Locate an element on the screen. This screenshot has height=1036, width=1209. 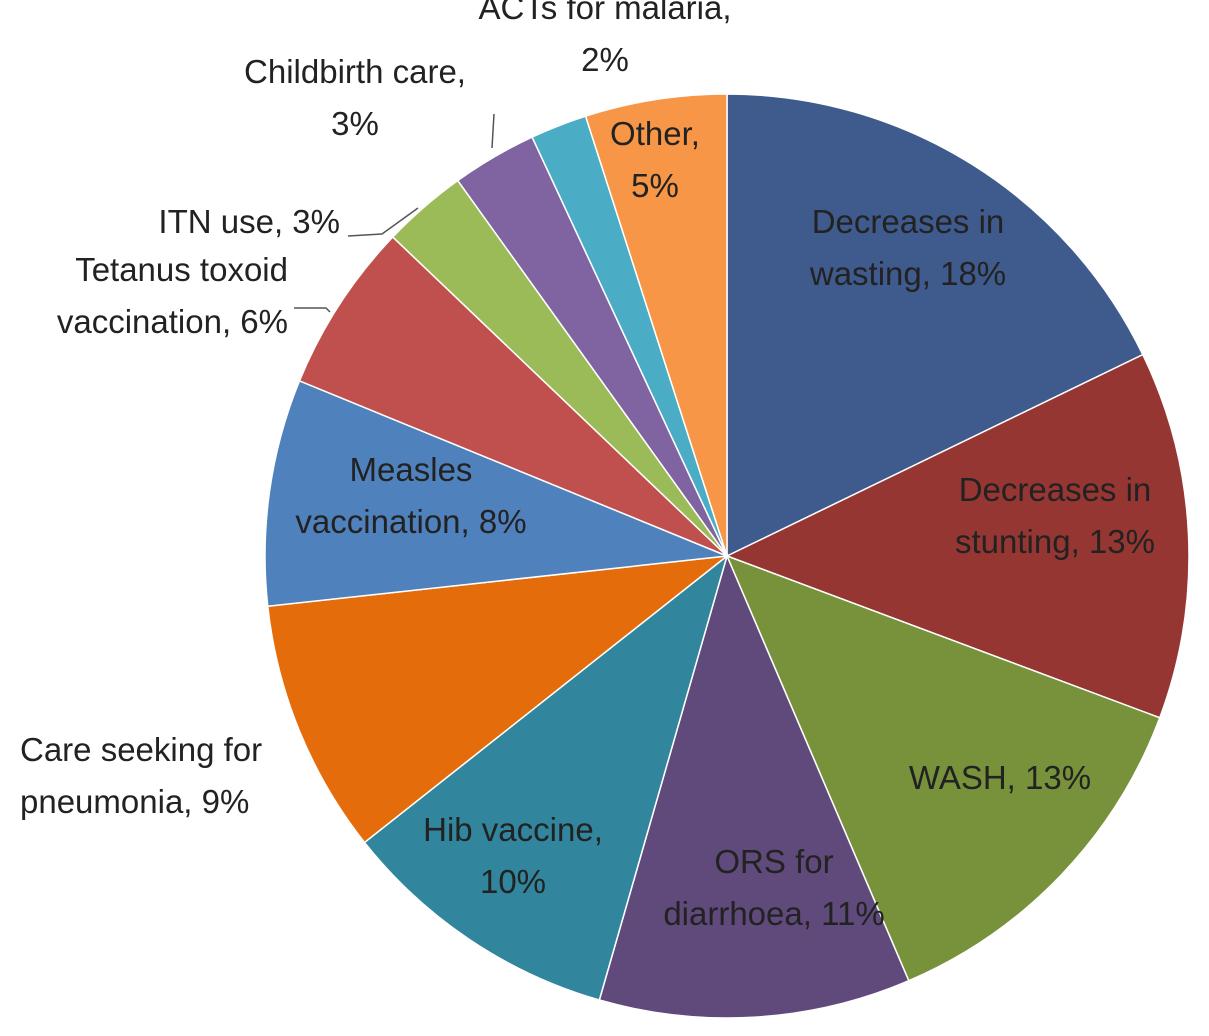
slice-label-hib-vaccine: Hib vaccine, 10% is located at coordinates (513, 855).